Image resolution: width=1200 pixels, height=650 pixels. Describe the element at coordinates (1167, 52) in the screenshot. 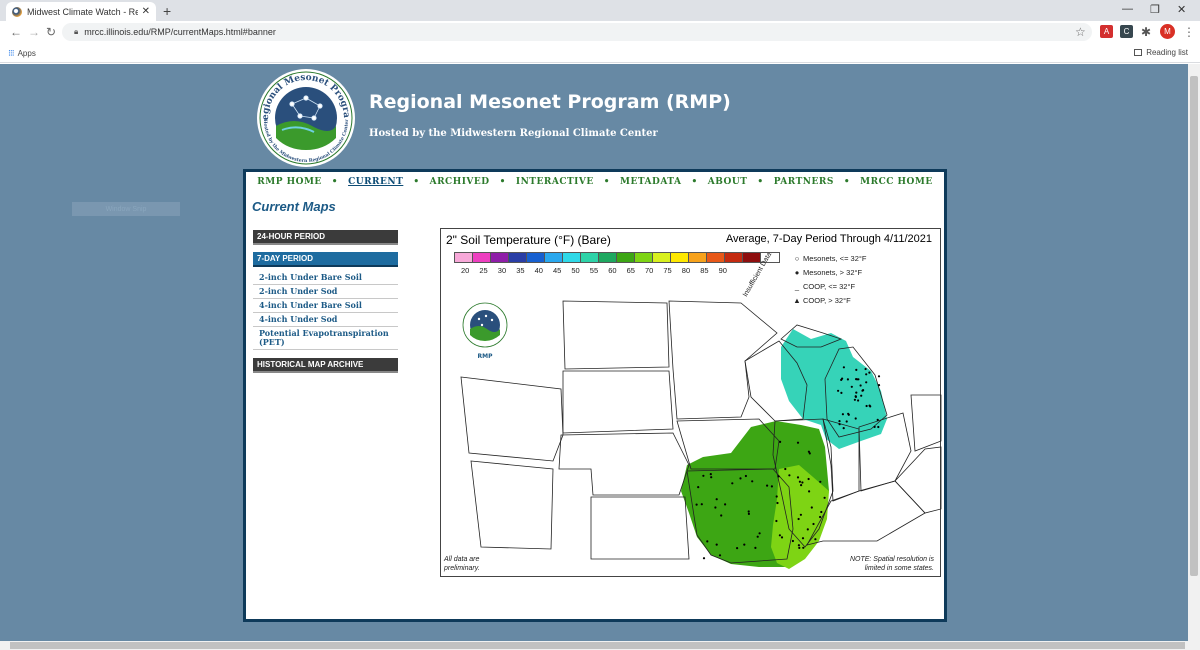

I see `reading-list-label: Reading list` at that location.